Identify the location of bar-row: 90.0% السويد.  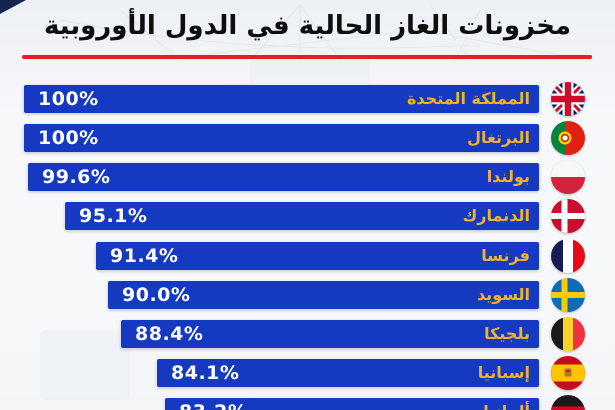
(307, 295).